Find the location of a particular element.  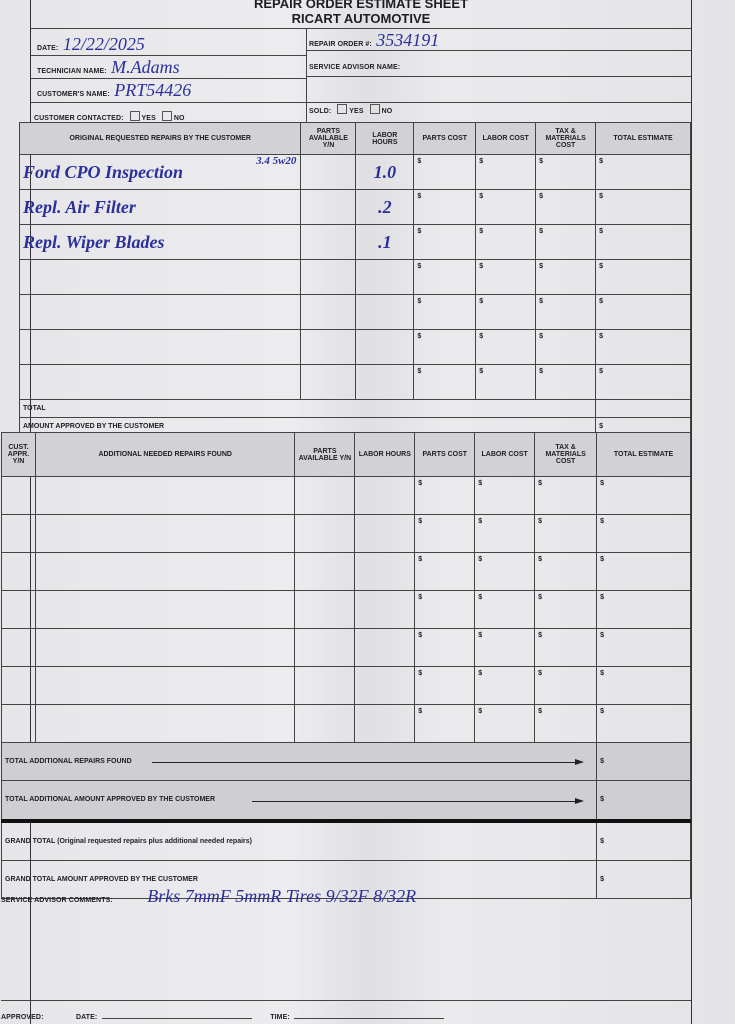

labor-hours-cell: .1 is located at coordinates (385, 242).